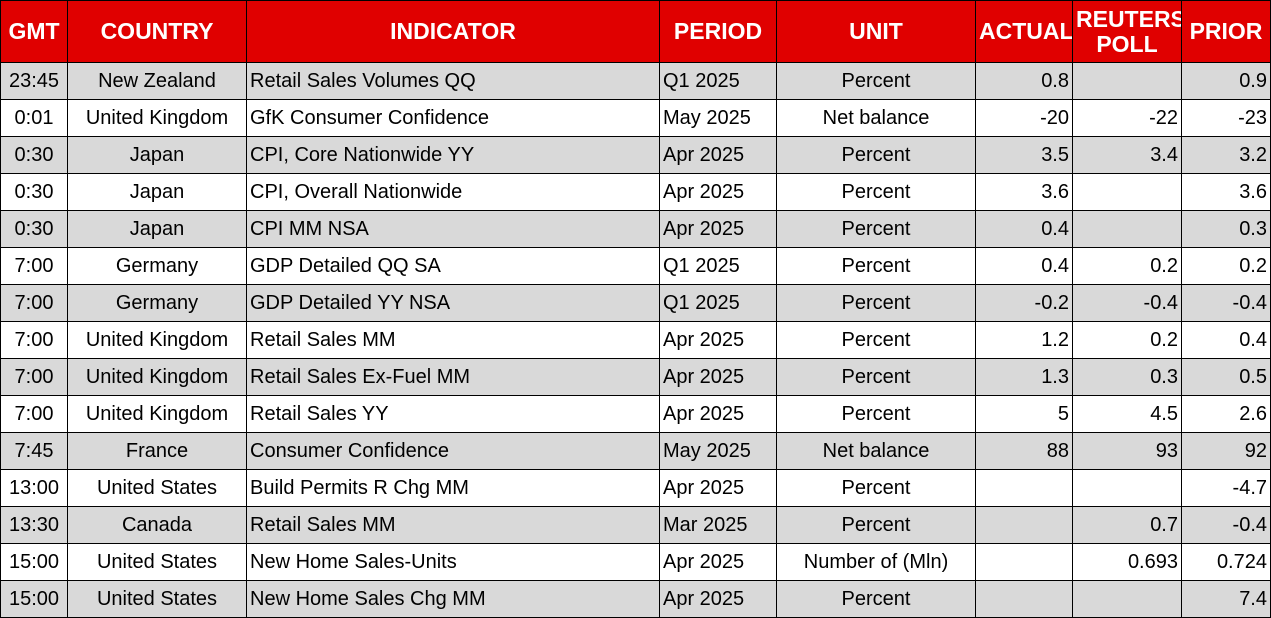 The height and width of the screenshot is (618, 1271). What do you see at coordinates (1226, 155) in the screenshot?
I see `cell-prior: 3.2` at bounding box center [1226, 155].